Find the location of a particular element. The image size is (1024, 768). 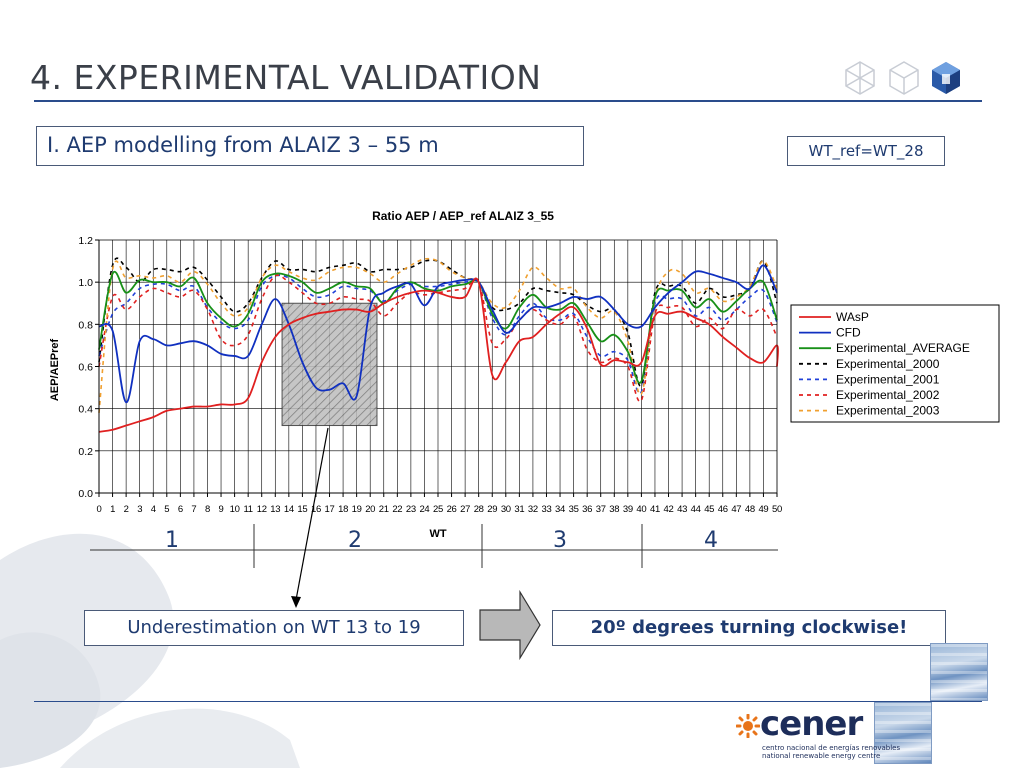

x-tick-label: 15 is located at coordinates (302, 509).